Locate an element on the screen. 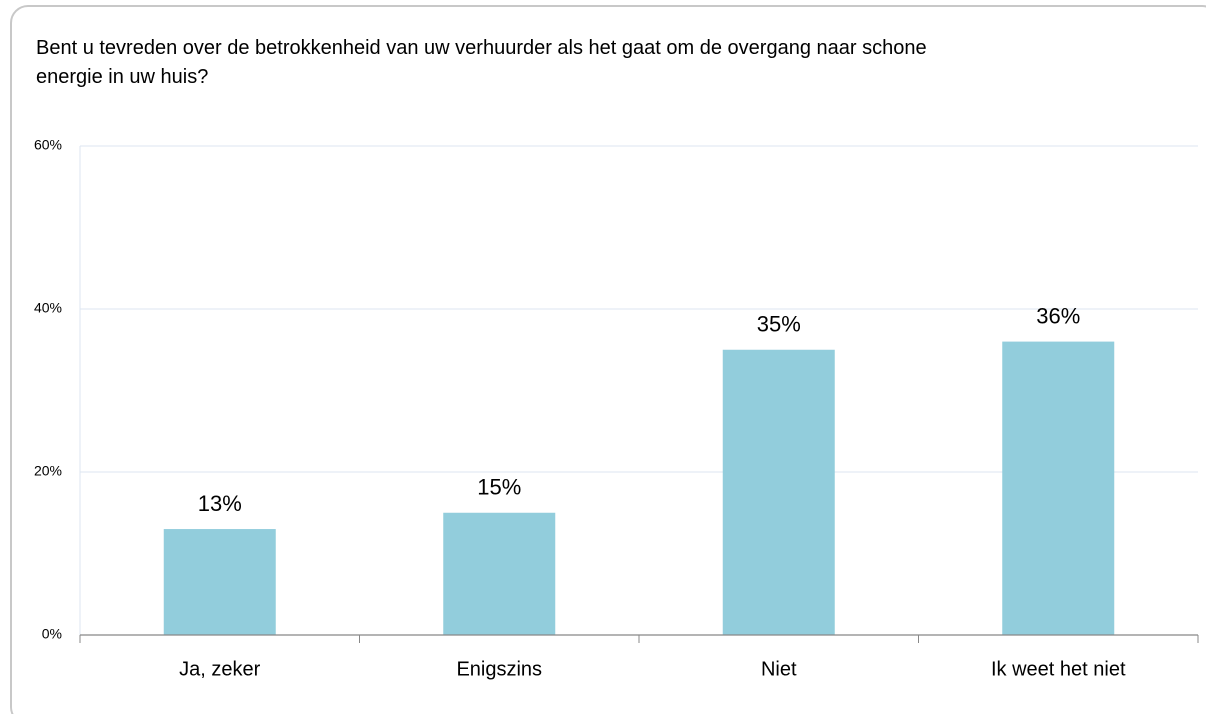 This screenshot has height=714, width=1206. x-tick-label: Ik weet het niet is located at coordinates (1058, 669).